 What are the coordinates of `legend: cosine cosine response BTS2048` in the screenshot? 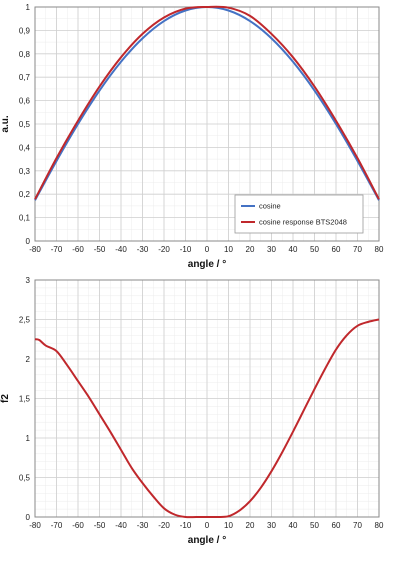 It's located at (299, 214).